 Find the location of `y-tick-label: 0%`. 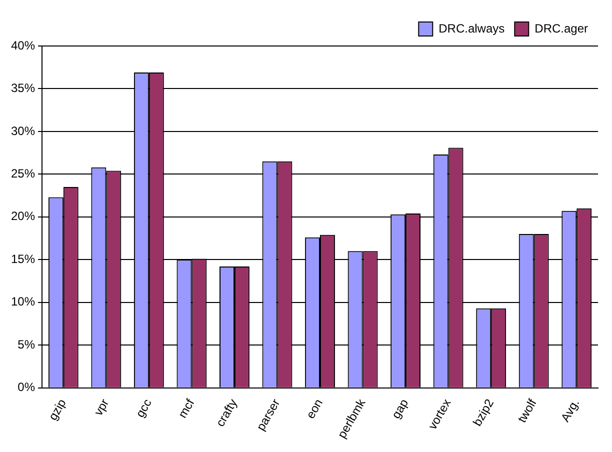

y-tick-label: 0% is located at coordinates (27, 387).